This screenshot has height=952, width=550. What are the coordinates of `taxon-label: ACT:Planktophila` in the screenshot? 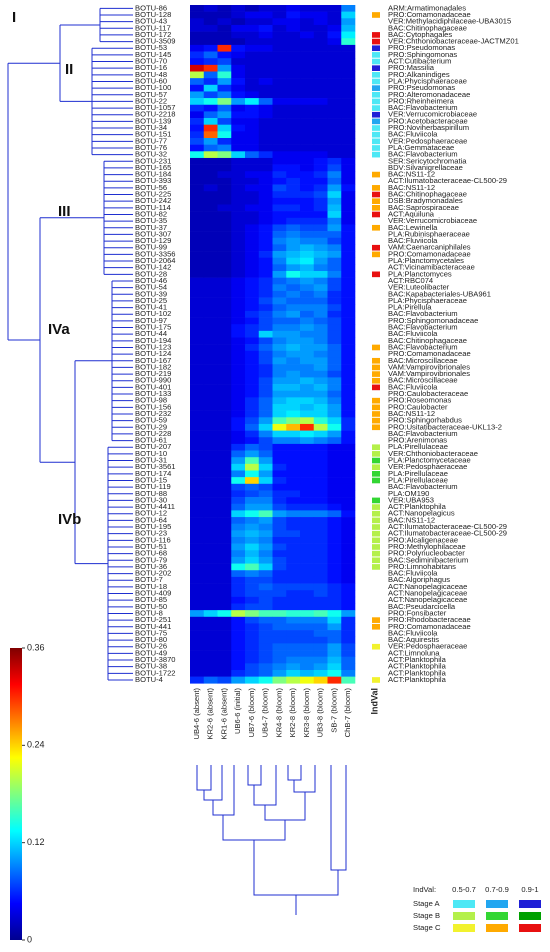 It's located at (417, 659).